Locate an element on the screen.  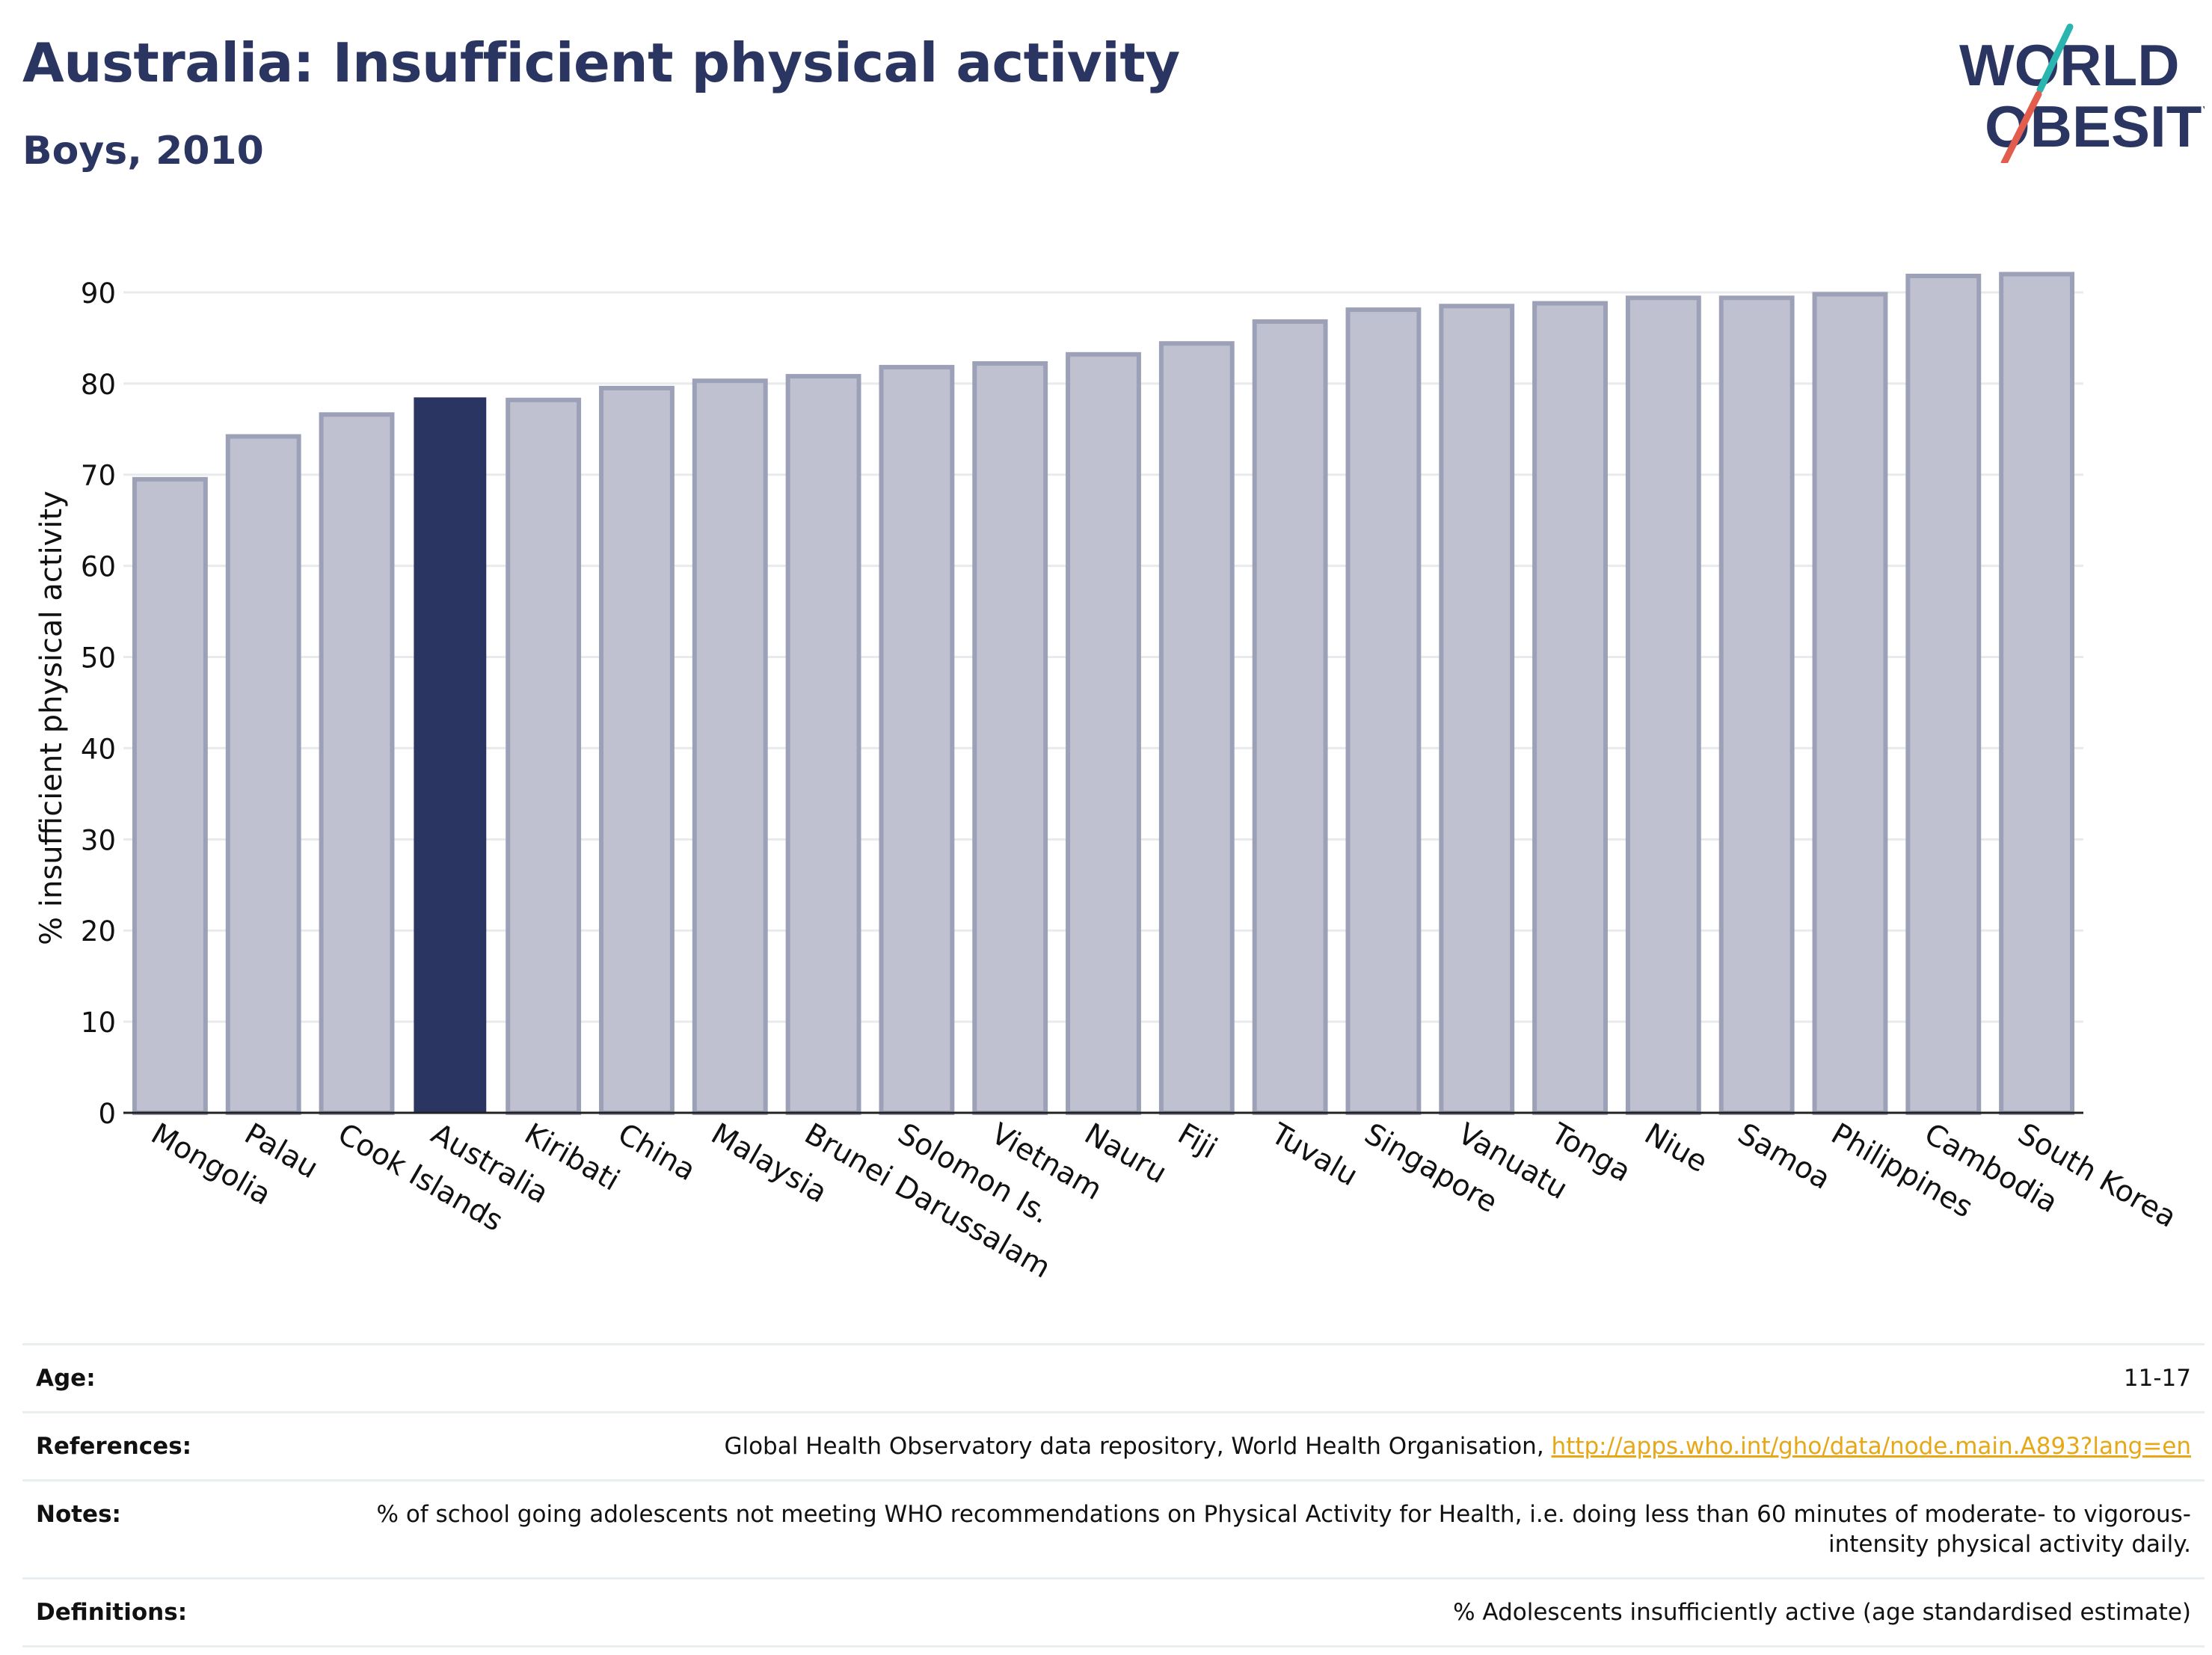
logo-teal-slash is located at coordinates (2055, 58).